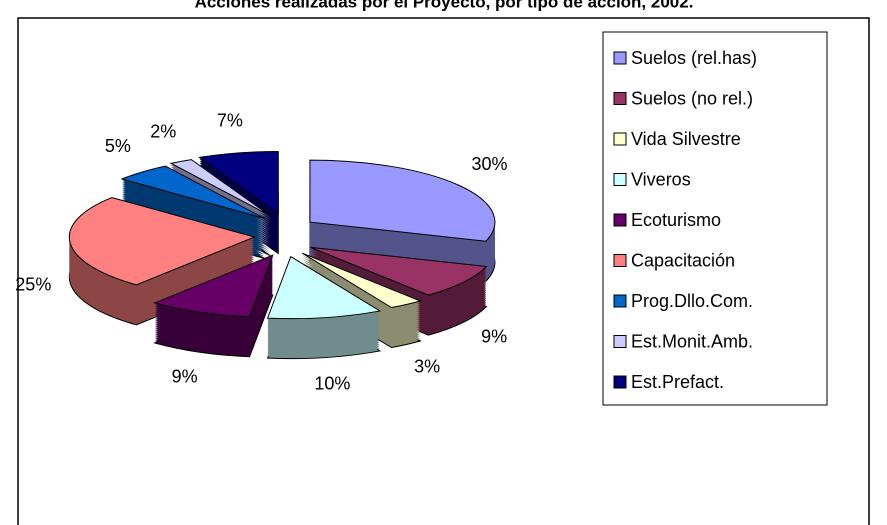  Describe the element at coordinates (427, 366) in the screenshot. I see `data-label: 3%` at that location.